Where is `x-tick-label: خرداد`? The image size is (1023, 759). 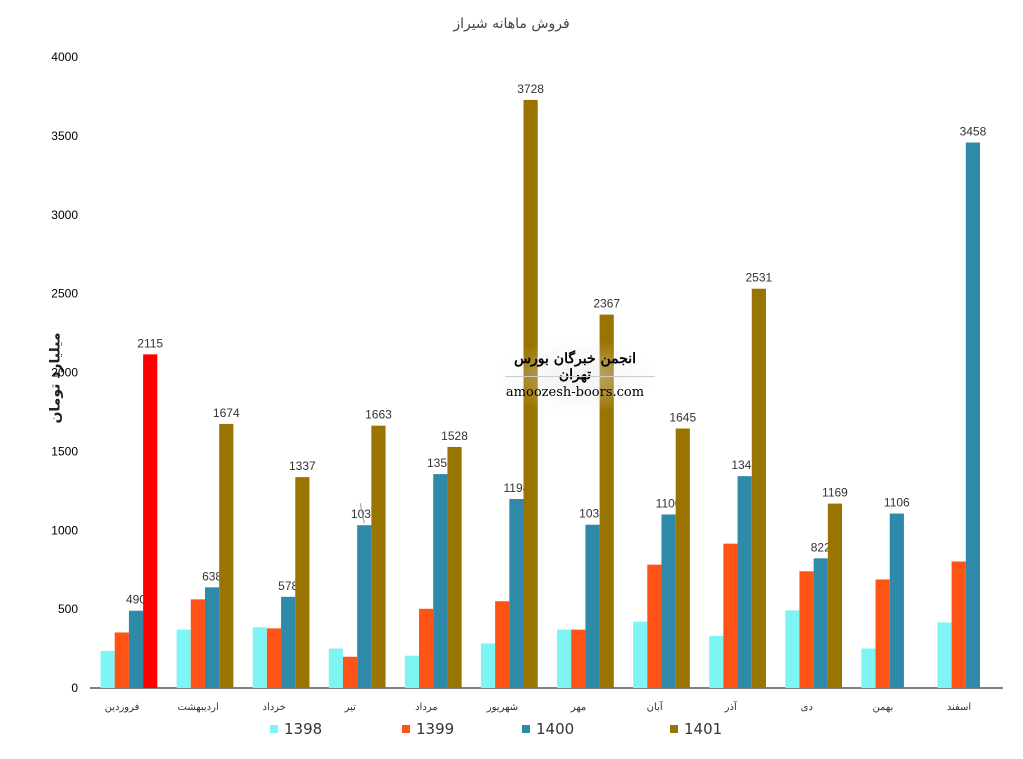 x-tick-label: خرداد is located at coordinates (274, 707).